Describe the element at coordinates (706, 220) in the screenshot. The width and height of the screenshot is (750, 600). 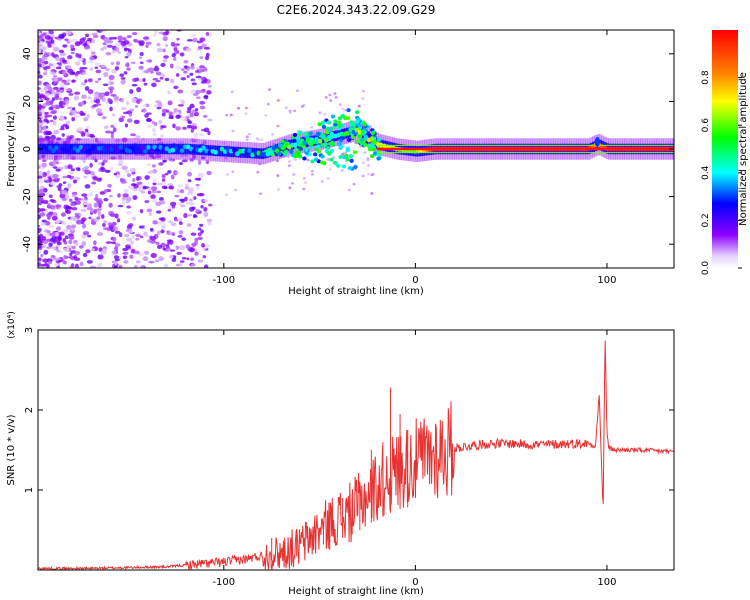
I see `colorbar-tick-label: 0.2` at that location.